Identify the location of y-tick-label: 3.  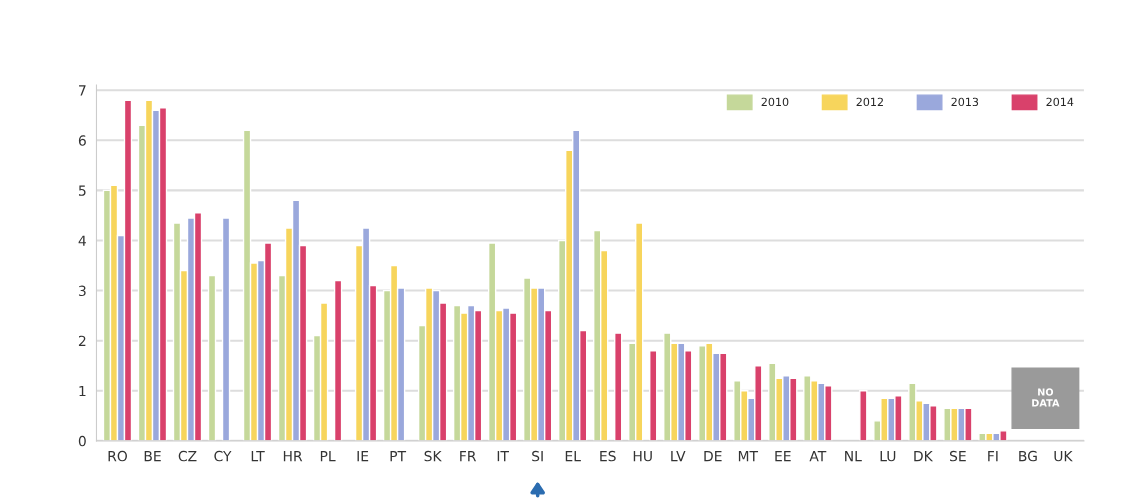
(82, 291).